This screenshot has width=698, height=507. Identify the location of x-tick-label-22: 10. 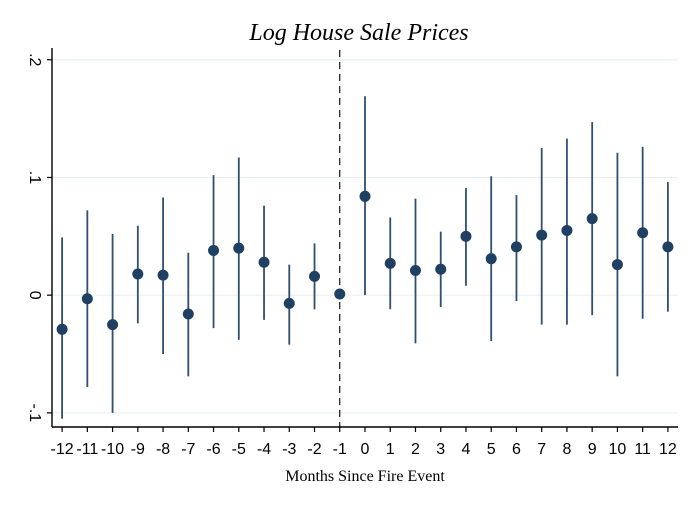
(618, 449).